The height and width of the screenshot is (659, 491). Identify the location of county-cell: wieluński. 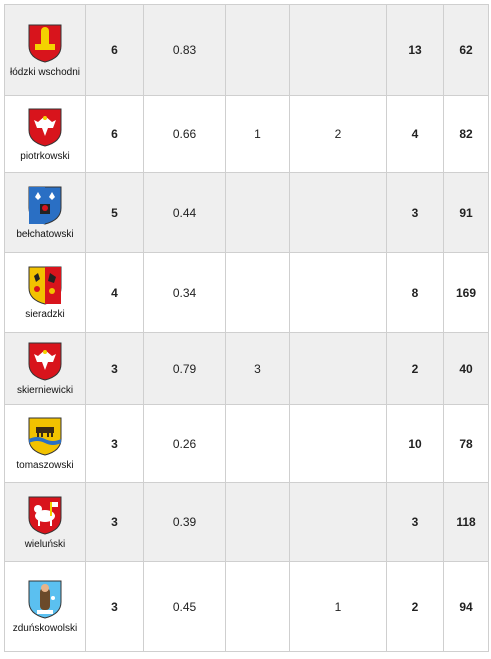
(45, 522).